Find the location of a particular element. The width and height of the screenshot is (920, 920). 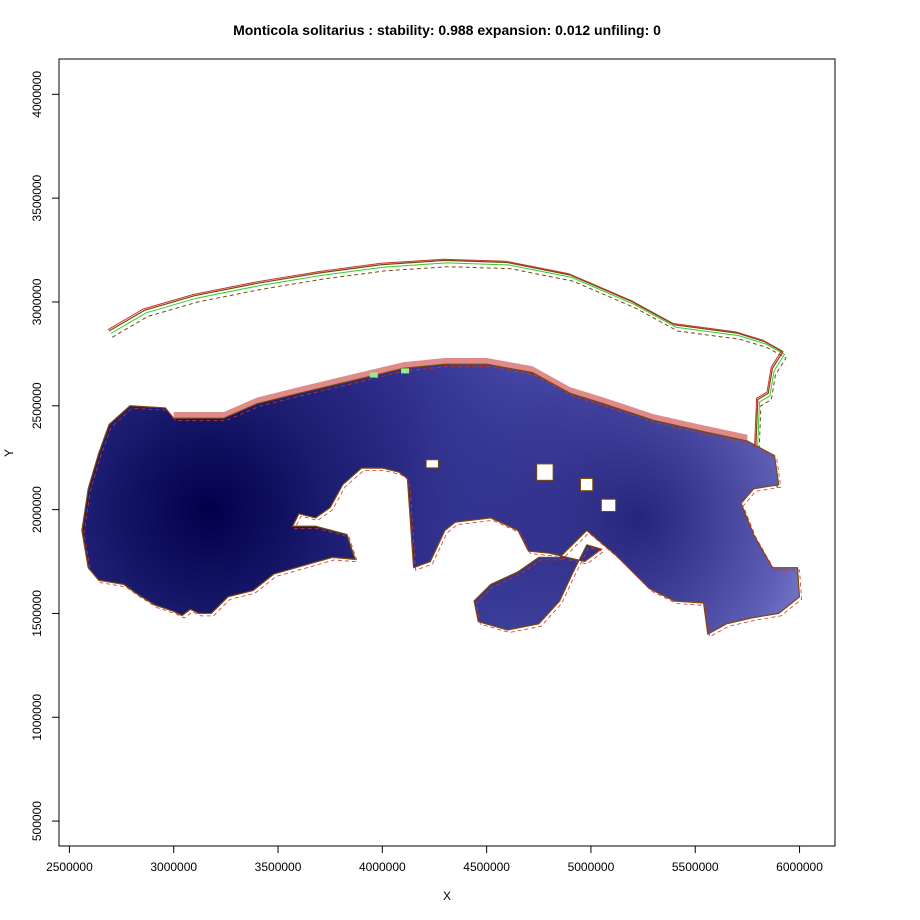

y-tick-label: 1000000 is located at coordinates (37, 717).